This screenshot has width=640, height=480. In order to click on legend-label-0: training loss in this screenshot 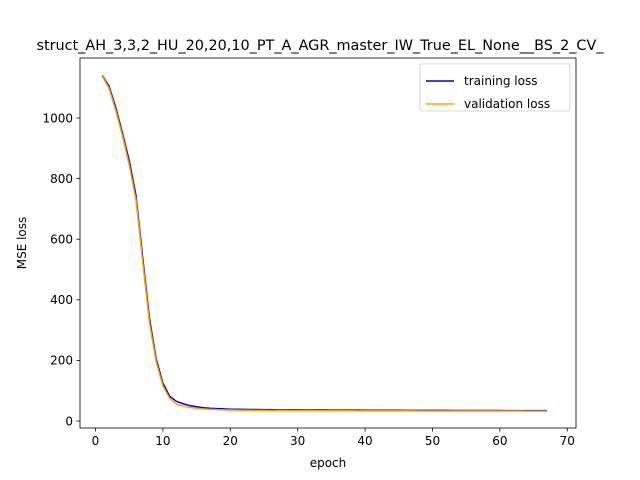, I will do `click(500, 81)`.